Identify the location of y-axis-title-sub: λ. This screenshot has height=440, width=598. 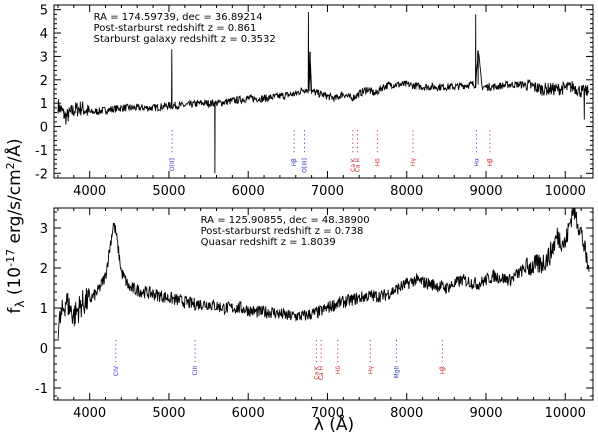
(20, 304).